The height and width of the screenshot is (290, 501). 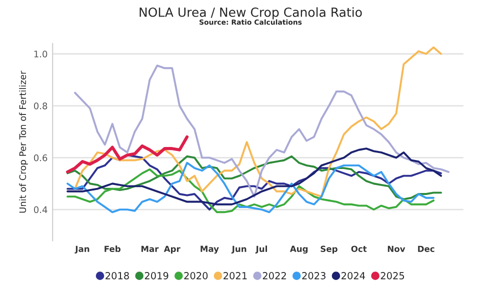 What do you see at coordinates (354, 276) in the screenshot?
I see `legend-label: 2024` at bounding box center [354, 276].